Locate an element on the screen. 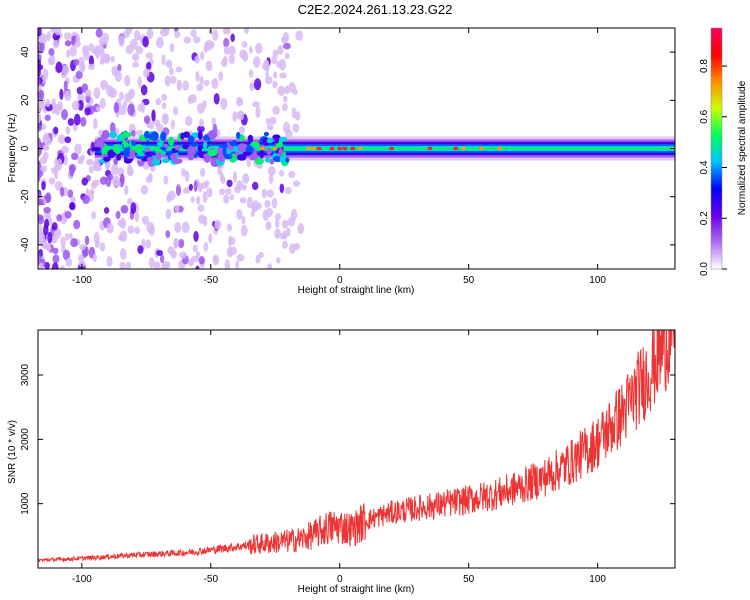 The width and height of the screenshot is (750, 600). spectrogram-y-axis-label: Frequency (Hz) is located at coordinates (12, 148).